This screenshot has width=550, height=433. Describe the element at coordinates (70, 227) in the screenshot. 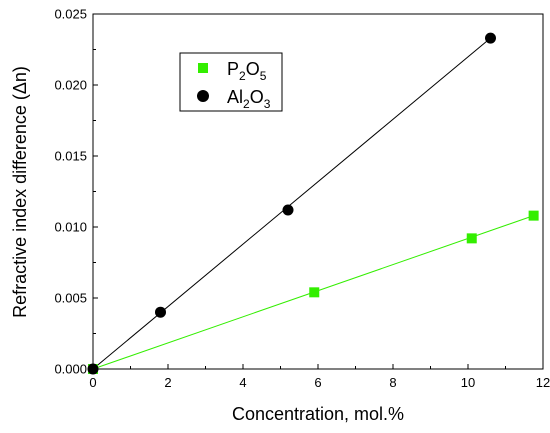

I see `y-tick-label-2: 0.010` at that location.